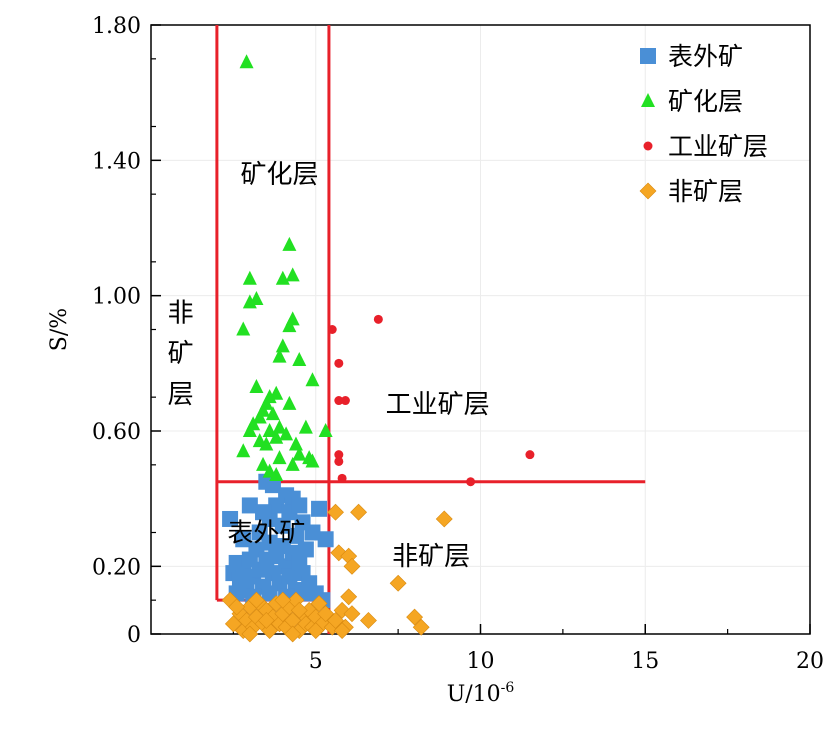 Image resolution: width=837 pixels, height=733 pixels. What do you see at coordinates (645, 661) in the screenshot?
I see `x-tick-label: 15` at bounding box center [645, 661].